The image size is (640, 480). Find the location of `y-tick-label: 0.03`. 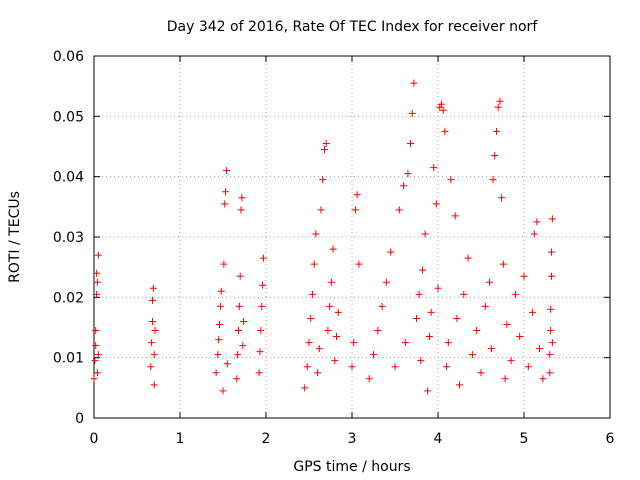

y-tick-label: 0.03 is located at coordinates (68, 238).